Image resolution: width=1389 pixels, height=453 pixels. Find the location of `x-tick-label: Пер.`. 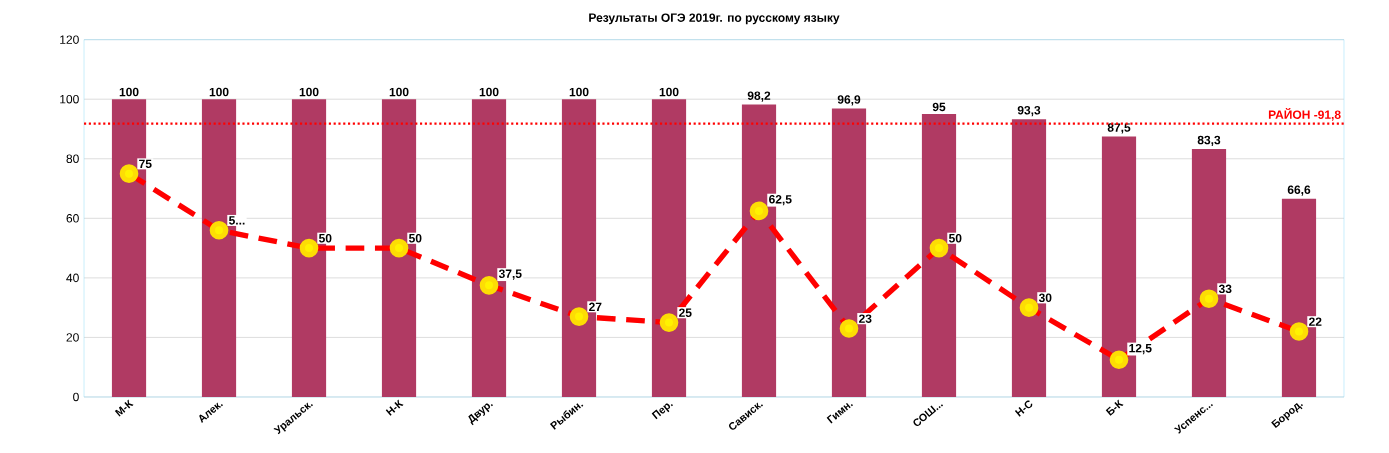

x-tick-label: Пер. is located at coordinates (662, 411).